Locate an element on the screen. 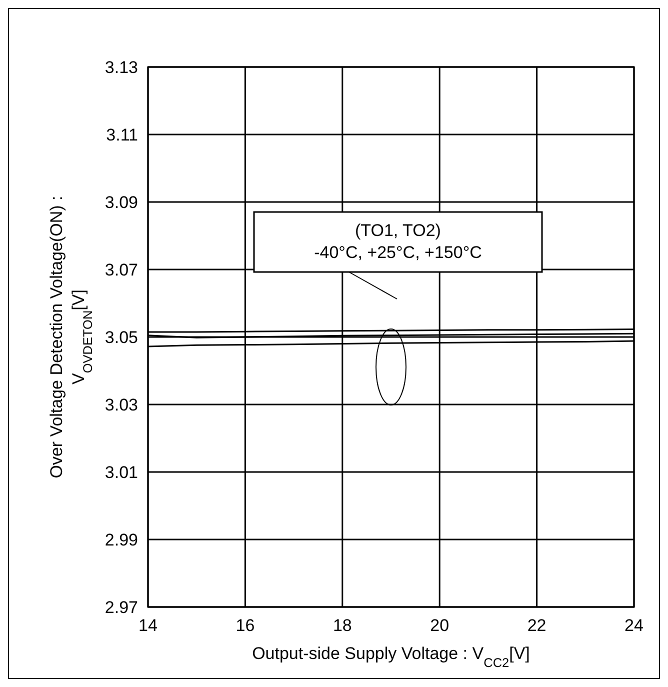  x-tick-label: 14 is located at coordinates (148, 625).